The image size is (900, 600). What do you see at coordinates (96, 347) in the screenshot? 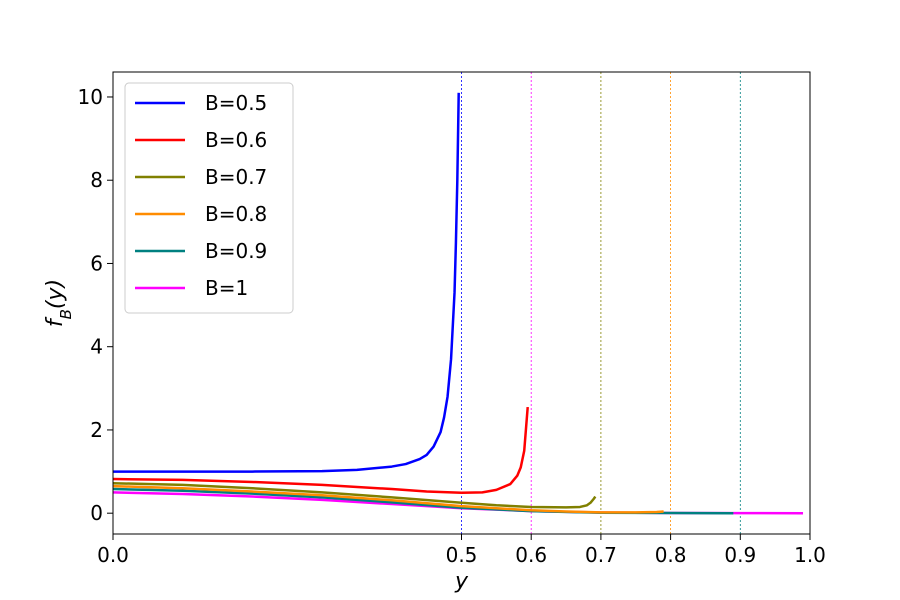
I see `y-tick-label: 4` at bounding box center [96, 347].